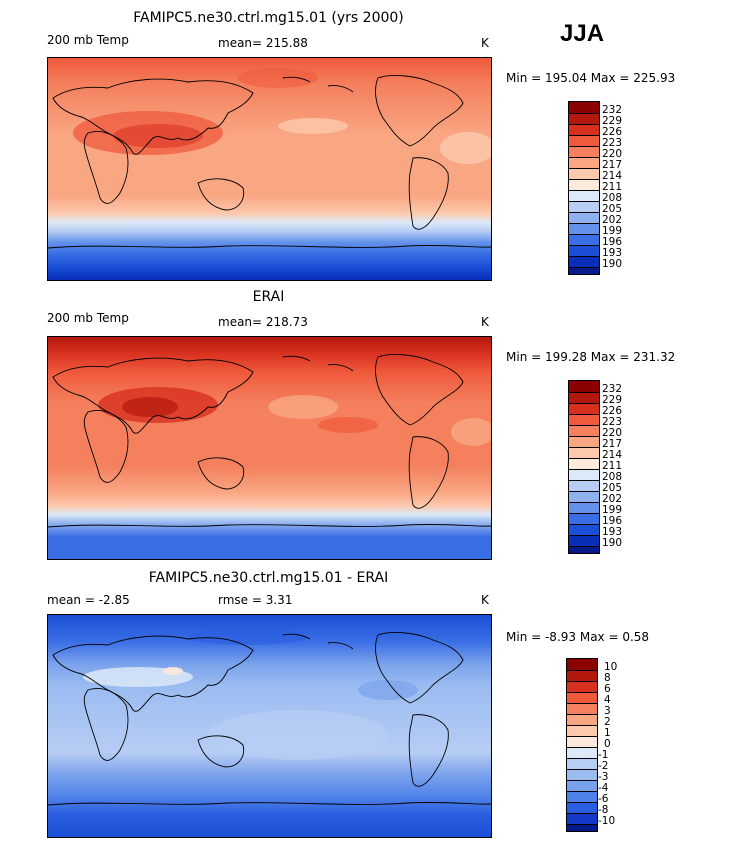  What do you see at coordinates (607, 821) in the screenshot?
I see `panel-3-colorbar-tick: -10` at bounding box center [607, 821].